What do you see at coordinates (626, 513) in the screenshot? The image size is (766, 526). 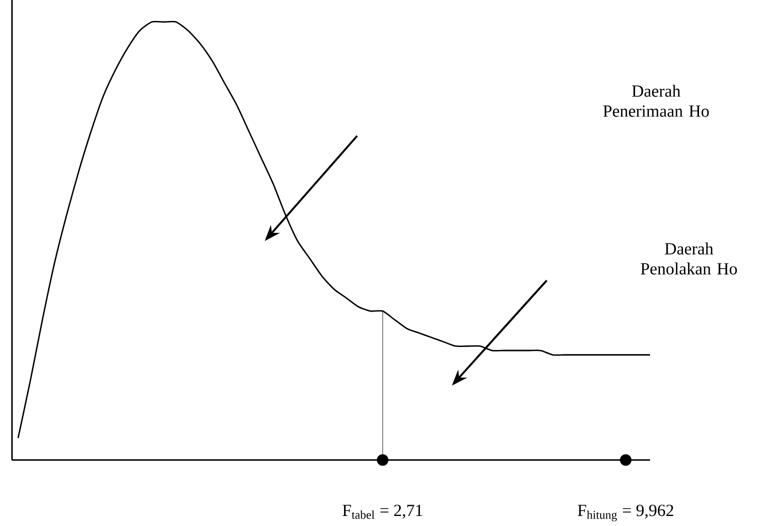 I see `x-tick-label: F$_{hitung}$ = 9,962` at bounding box center [626, 513].